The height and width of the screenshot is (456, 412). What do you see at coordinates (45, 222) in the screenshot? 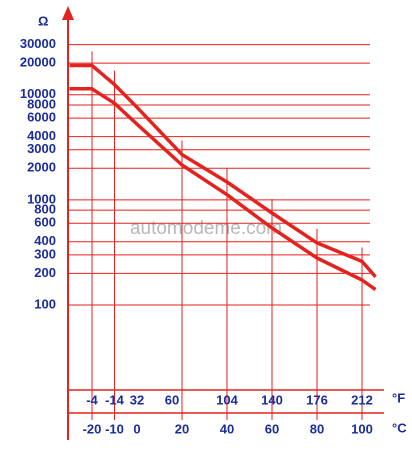
I see `y-tick-label: 600` at bounding box center [45, 222].